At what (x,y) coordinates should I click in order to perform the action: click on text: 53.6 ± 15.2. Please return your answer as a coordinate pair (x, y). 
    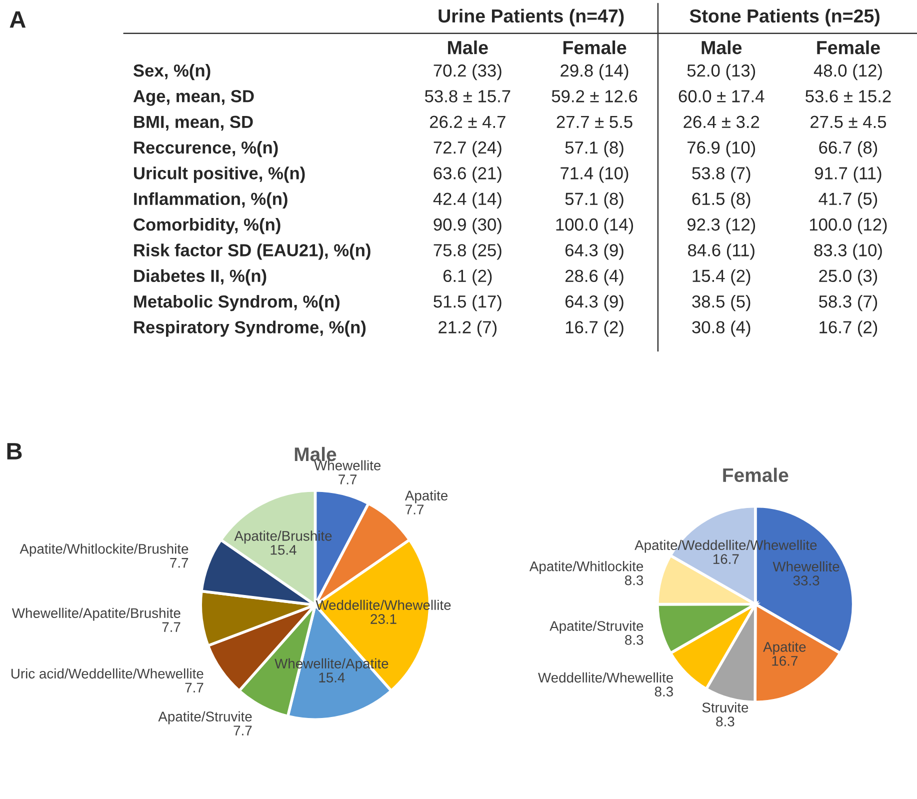
    Looking at the image, I should click on (848, 96).